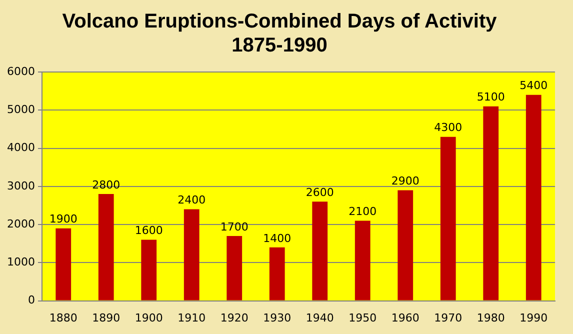 The width and height of the screenshot is (573, 334). I want to click on y-tick-label: 0, so click(31, 300).